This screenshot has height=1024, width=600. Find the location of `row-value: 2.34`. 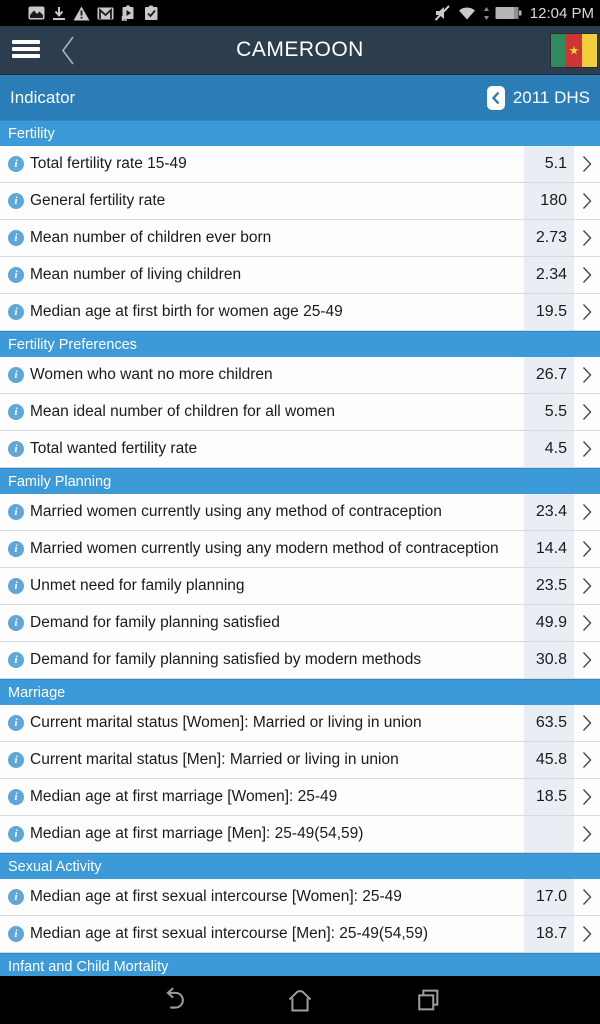

row-value: 2.34 is located at coordinates (549, 275).